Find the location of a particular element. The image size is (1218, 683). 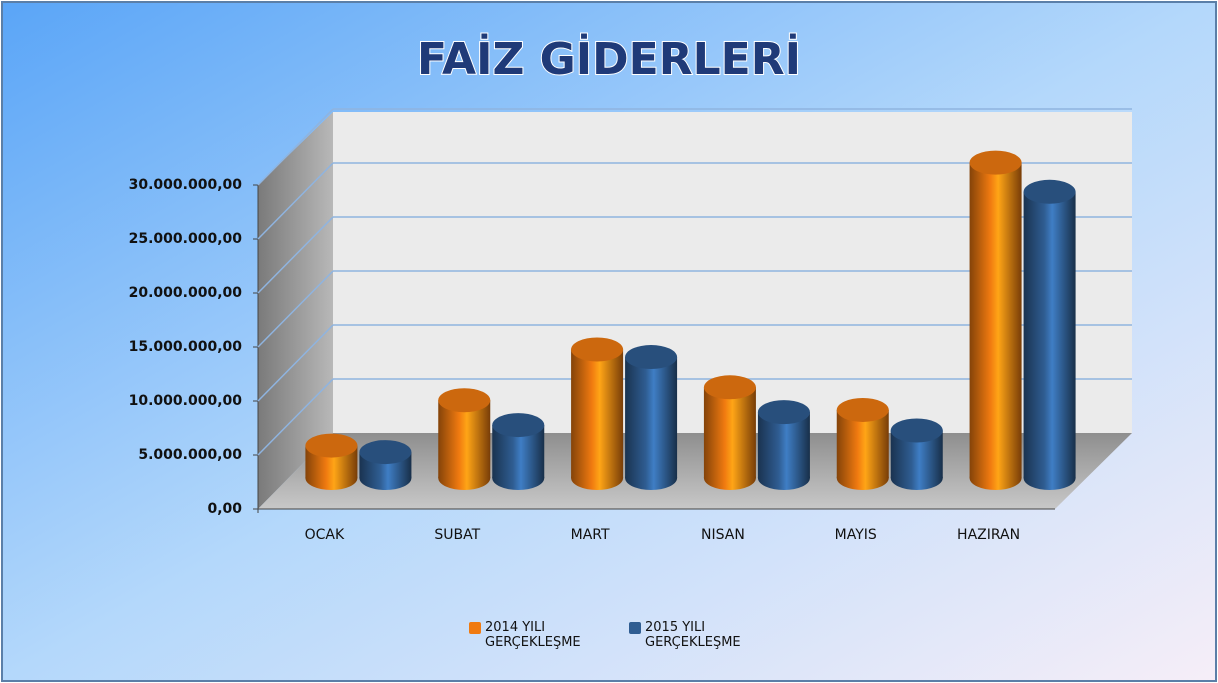

x-tick-label: SUBAT is located at coordinates (457, 535).